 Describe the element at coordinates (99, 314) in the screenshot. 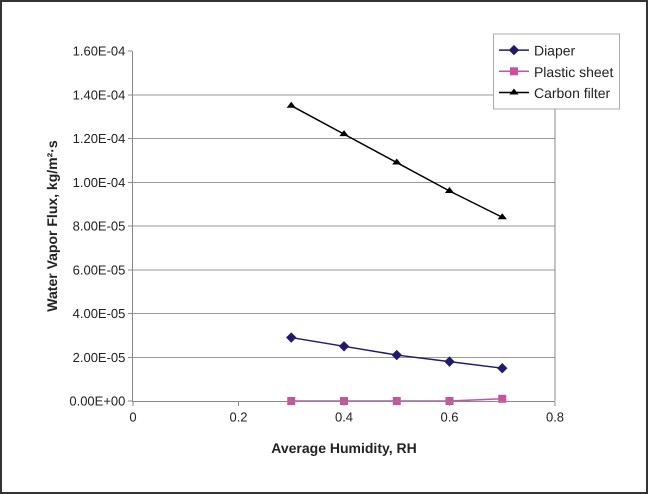

I see `y-tick-label: 4.00E-05` at that location.